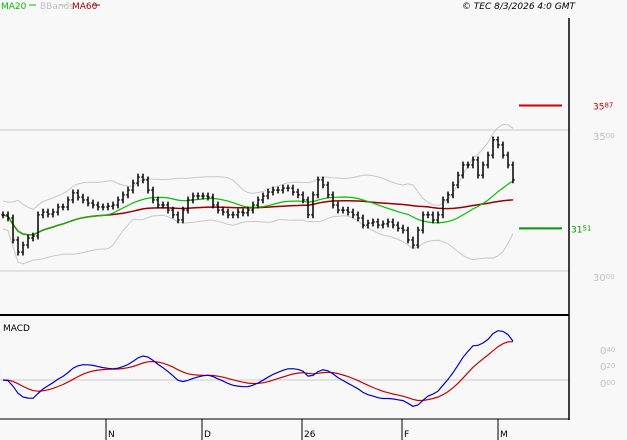 The height and width of the screenshot is (440, 627). I want to click on legend-ma60-label: MA60, so click(85, 7).